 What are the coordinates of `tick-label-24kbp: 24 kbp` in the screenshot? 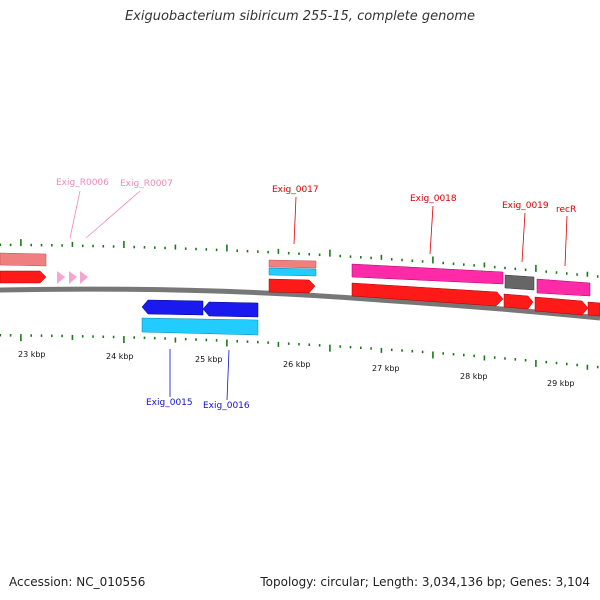 It's located at (120, 356).